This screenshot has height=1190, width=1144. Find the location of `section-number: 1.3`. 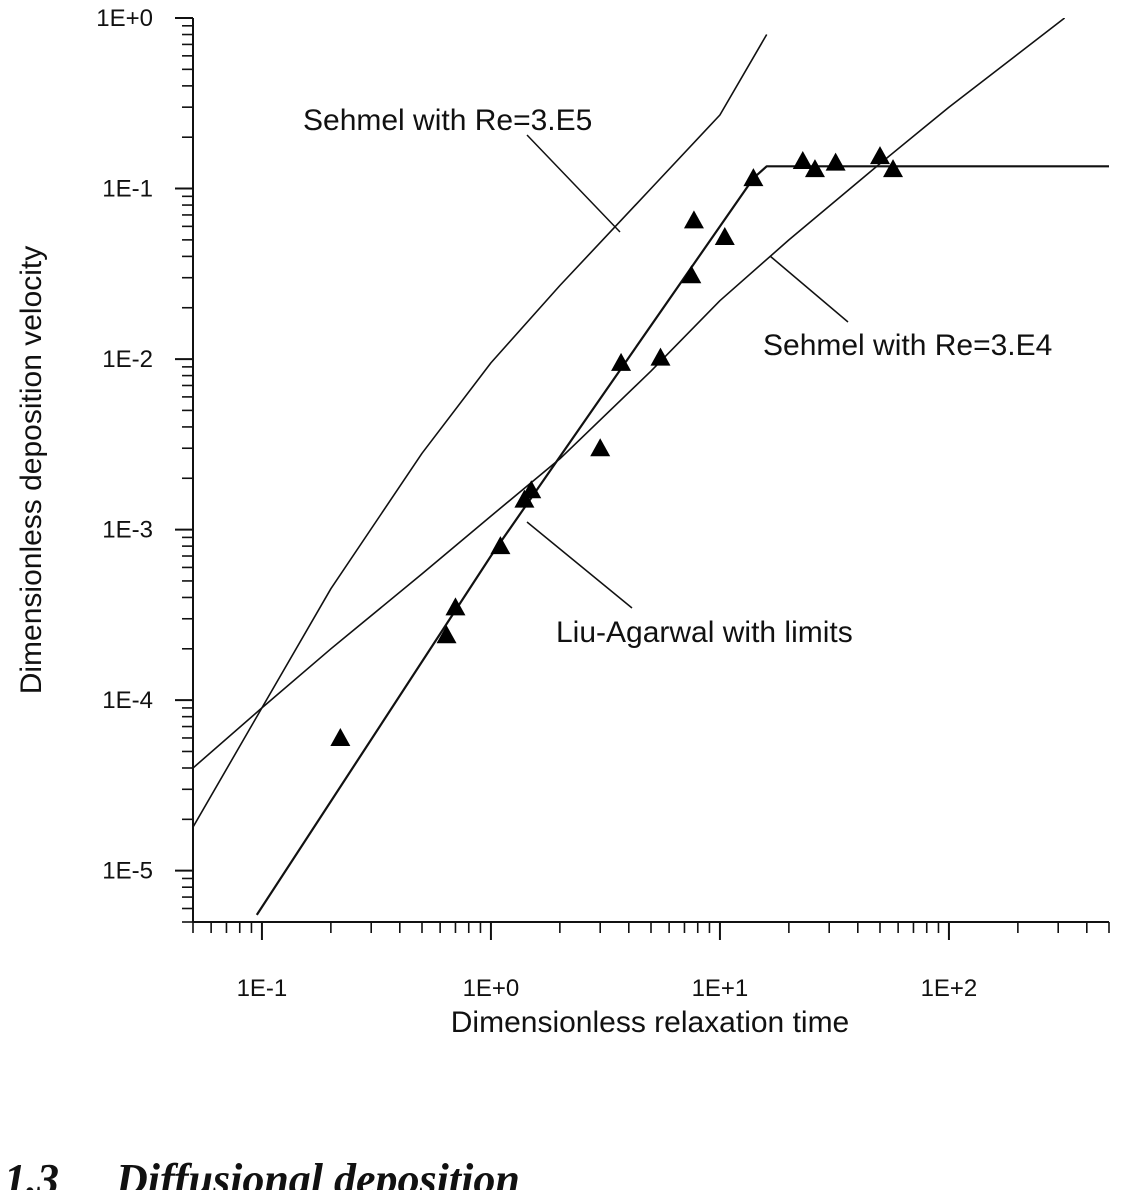

section-number: 1.3 is located at coordinates (31, 1172).